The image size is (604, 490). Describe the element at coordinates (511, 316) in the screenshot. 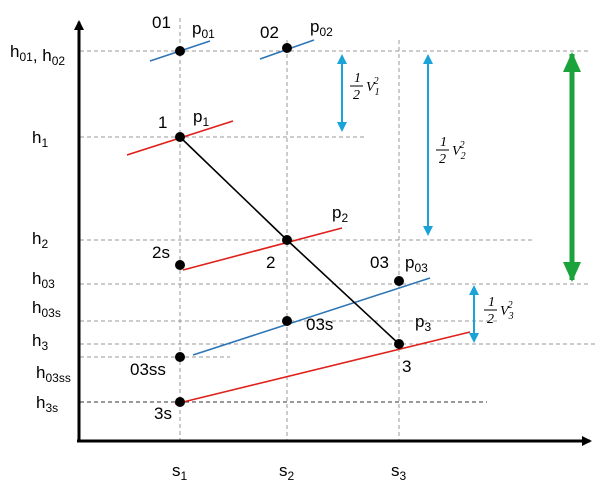

I see `sub: 3` at that location.